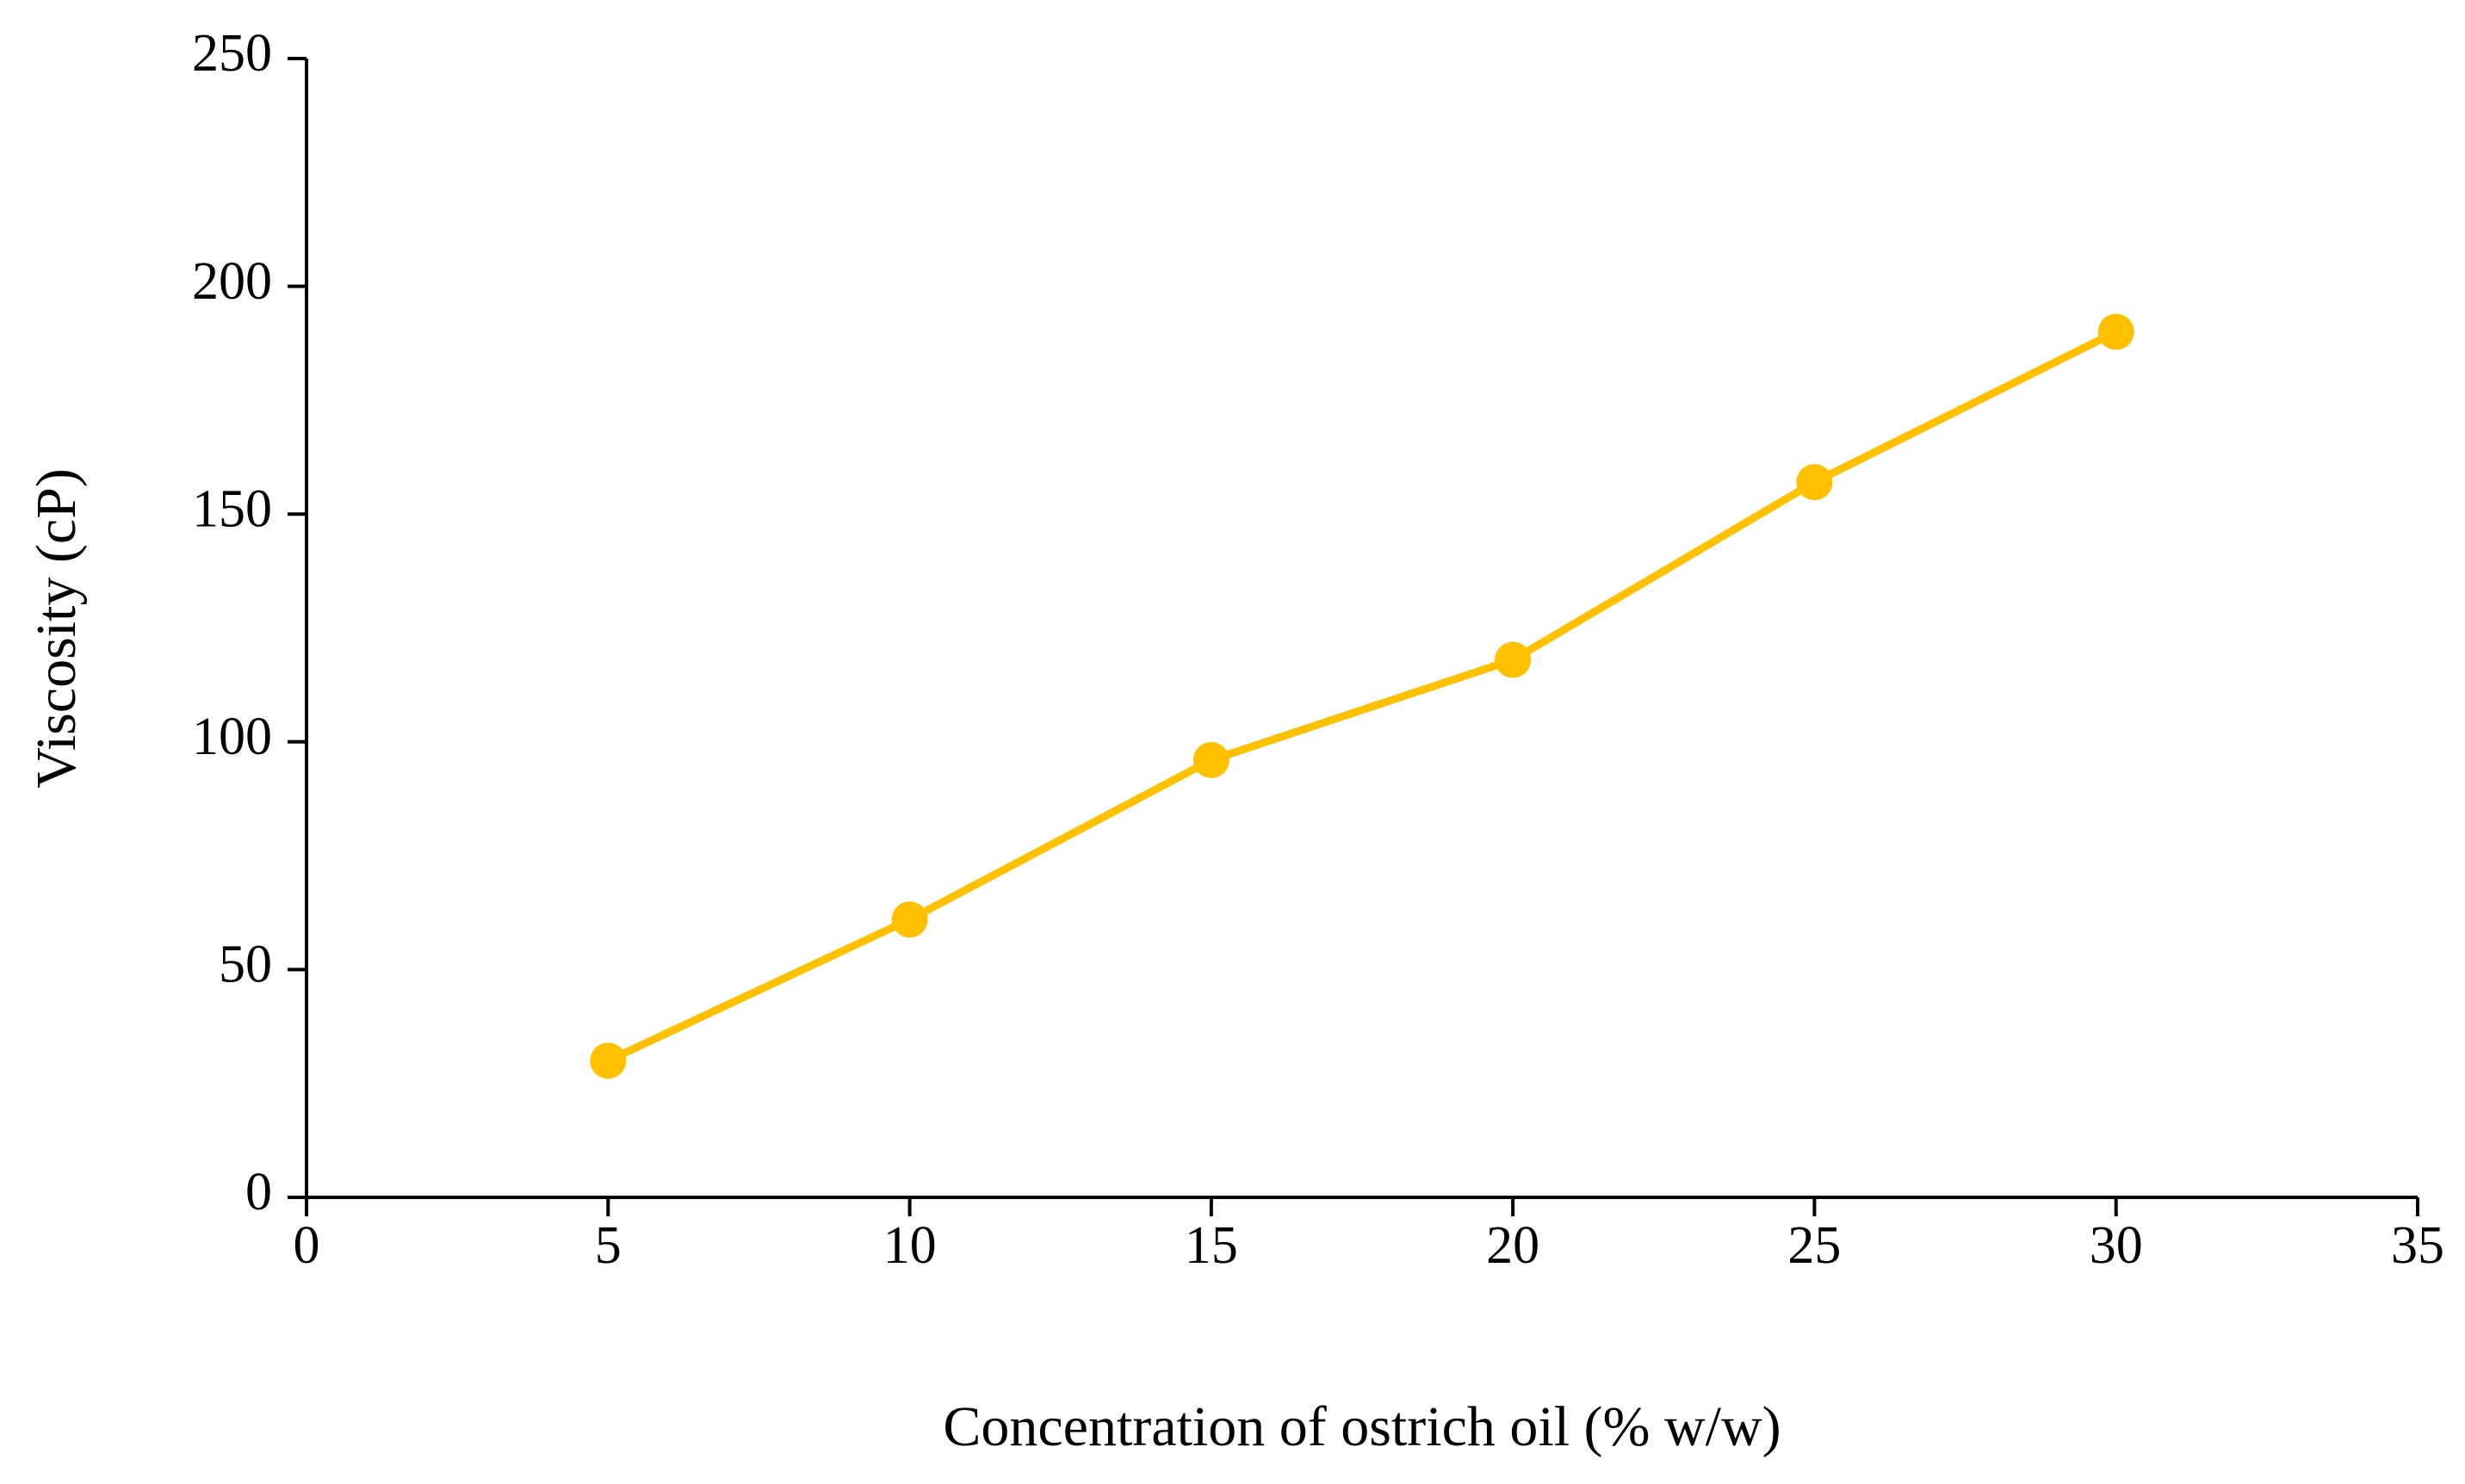 Image resolution: width=2465 pixels, height=1484 pixels. Describe the element at coordinates (232, 508) in the screenshot. I see `y-tick-label: 150` at that location.